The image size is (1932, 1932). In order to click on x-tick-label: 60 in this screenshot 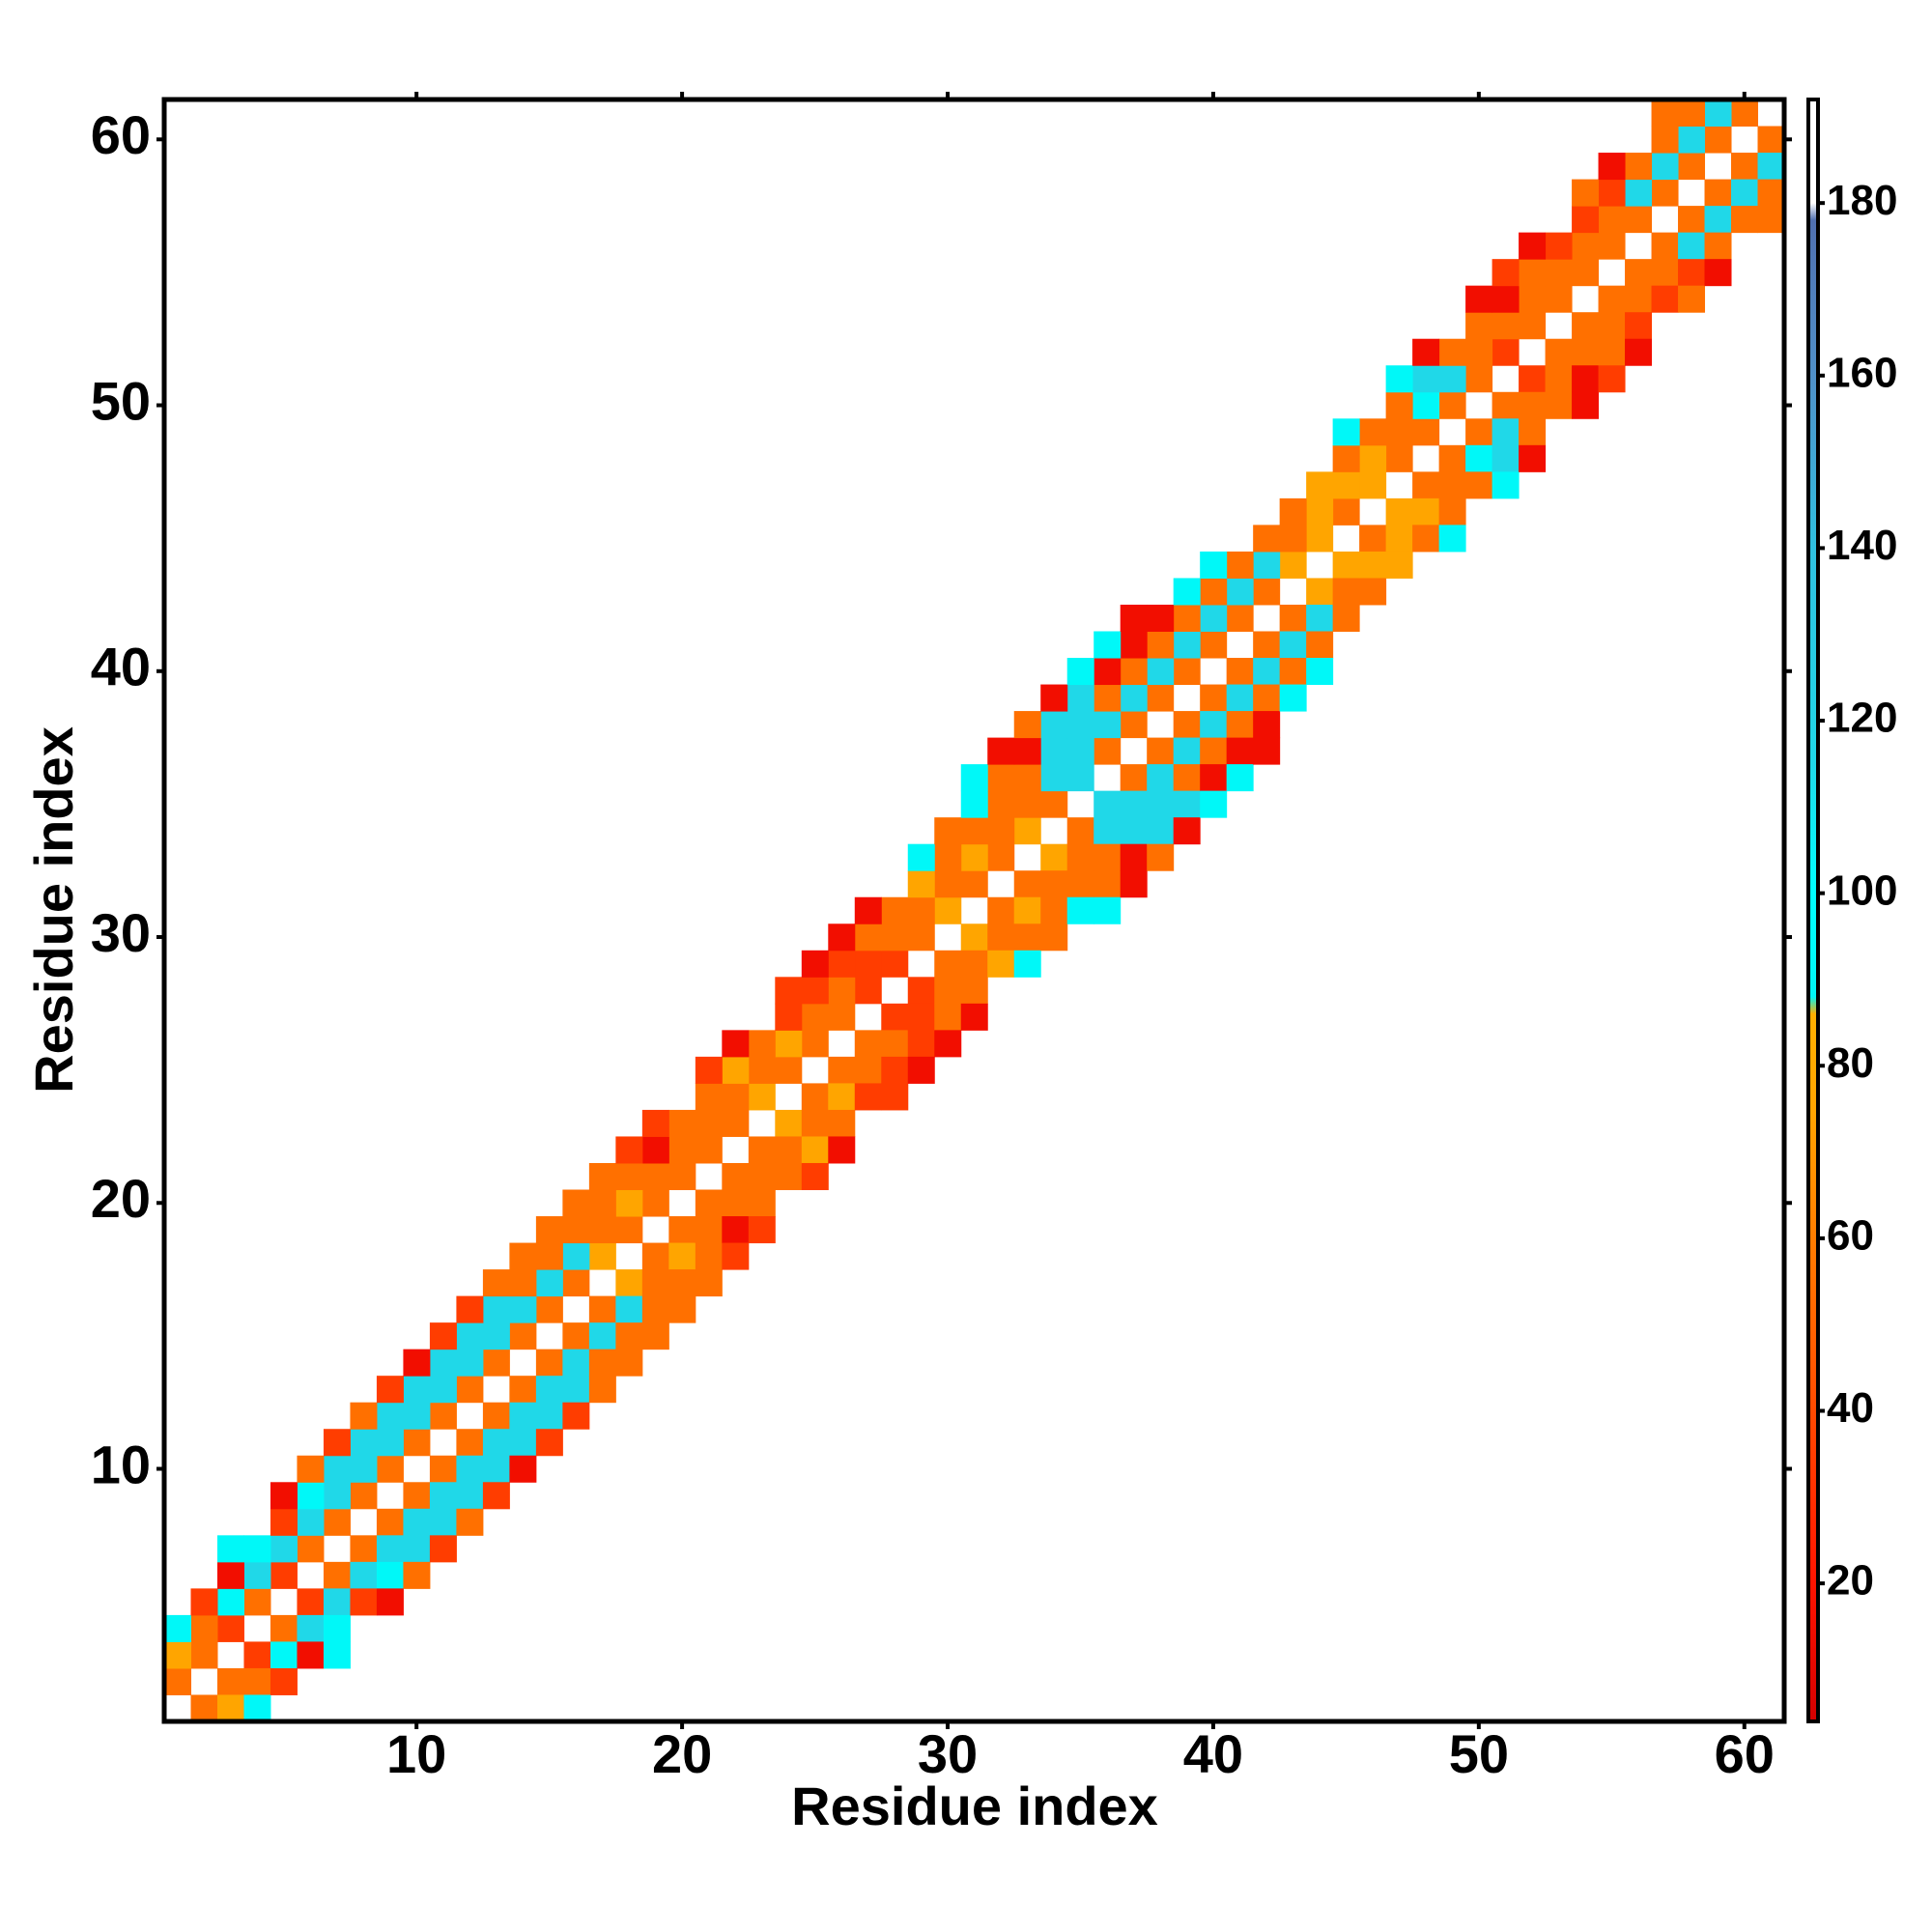, I will do `click(1745, 1753)`.